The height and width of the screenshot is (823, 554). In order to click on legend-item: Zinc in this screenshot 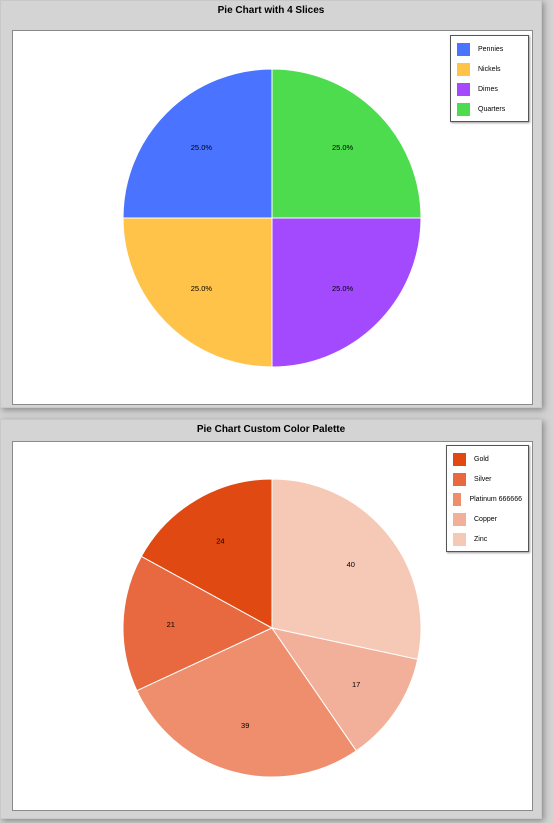, I will do `click(487, 539)`.